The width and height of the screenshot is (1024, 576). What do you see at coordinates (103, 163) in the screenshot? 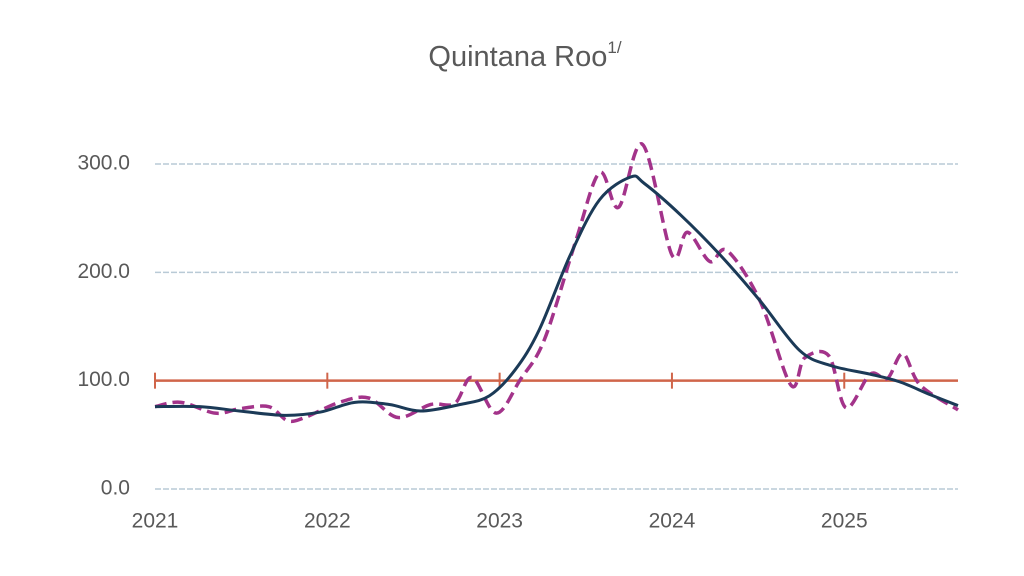
I see `y-tick-label: 300.0` at bounding box center [103, 163].